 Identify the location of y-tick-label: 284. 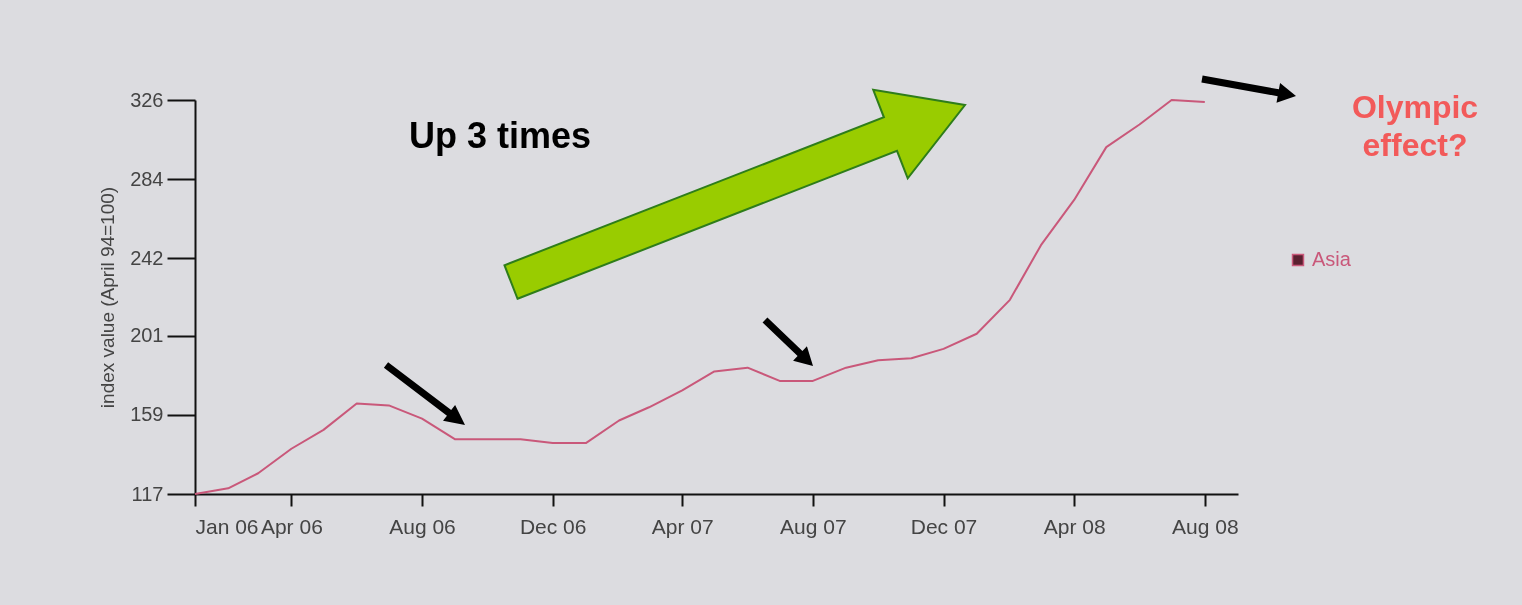
(147, 178).